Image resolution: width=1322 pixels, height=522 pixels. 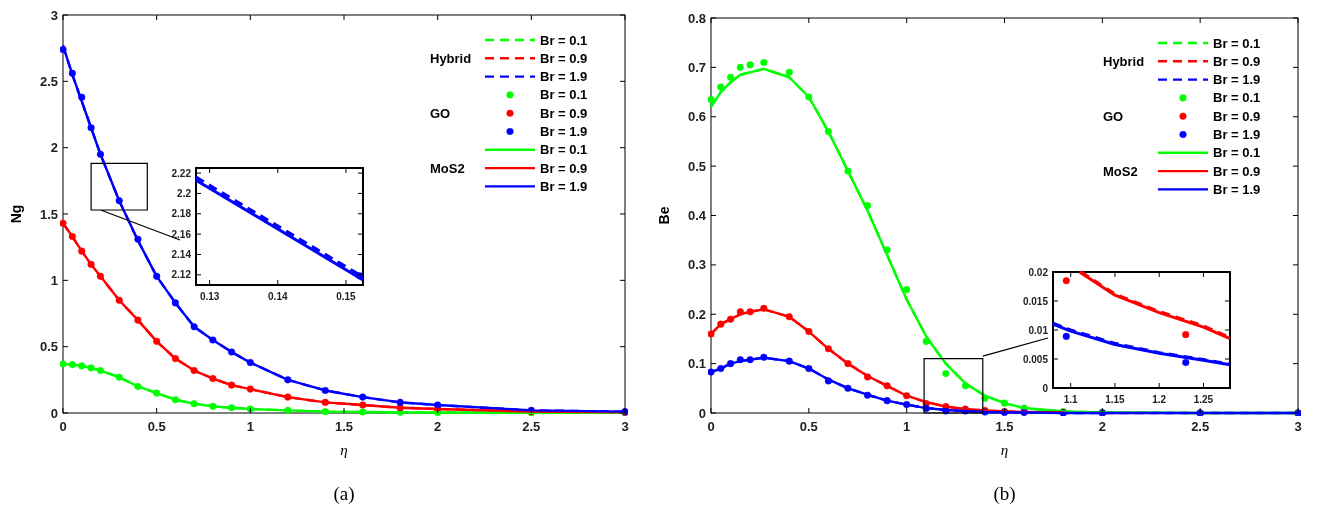 I want to click on text: (b), so click(x=1004, y=494).